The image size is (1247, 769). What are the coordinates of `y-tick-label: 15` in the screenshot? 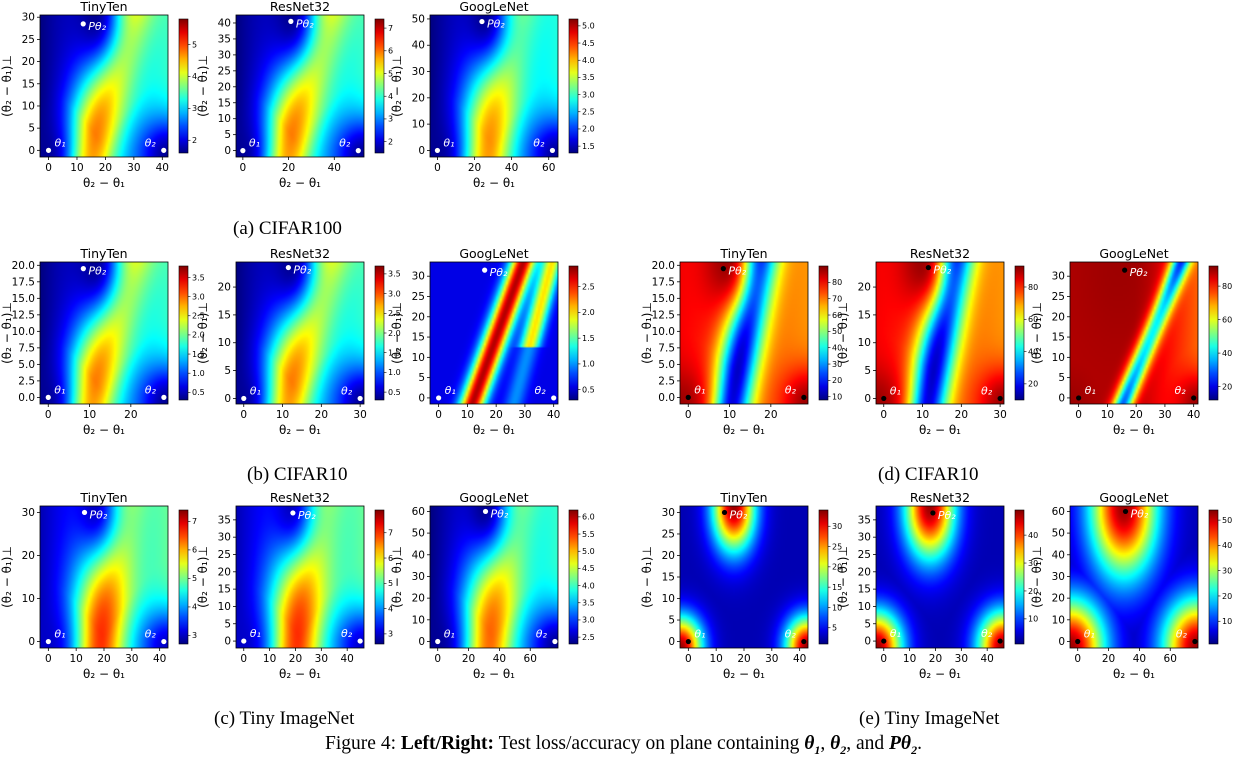 It's located at (1058, 338).